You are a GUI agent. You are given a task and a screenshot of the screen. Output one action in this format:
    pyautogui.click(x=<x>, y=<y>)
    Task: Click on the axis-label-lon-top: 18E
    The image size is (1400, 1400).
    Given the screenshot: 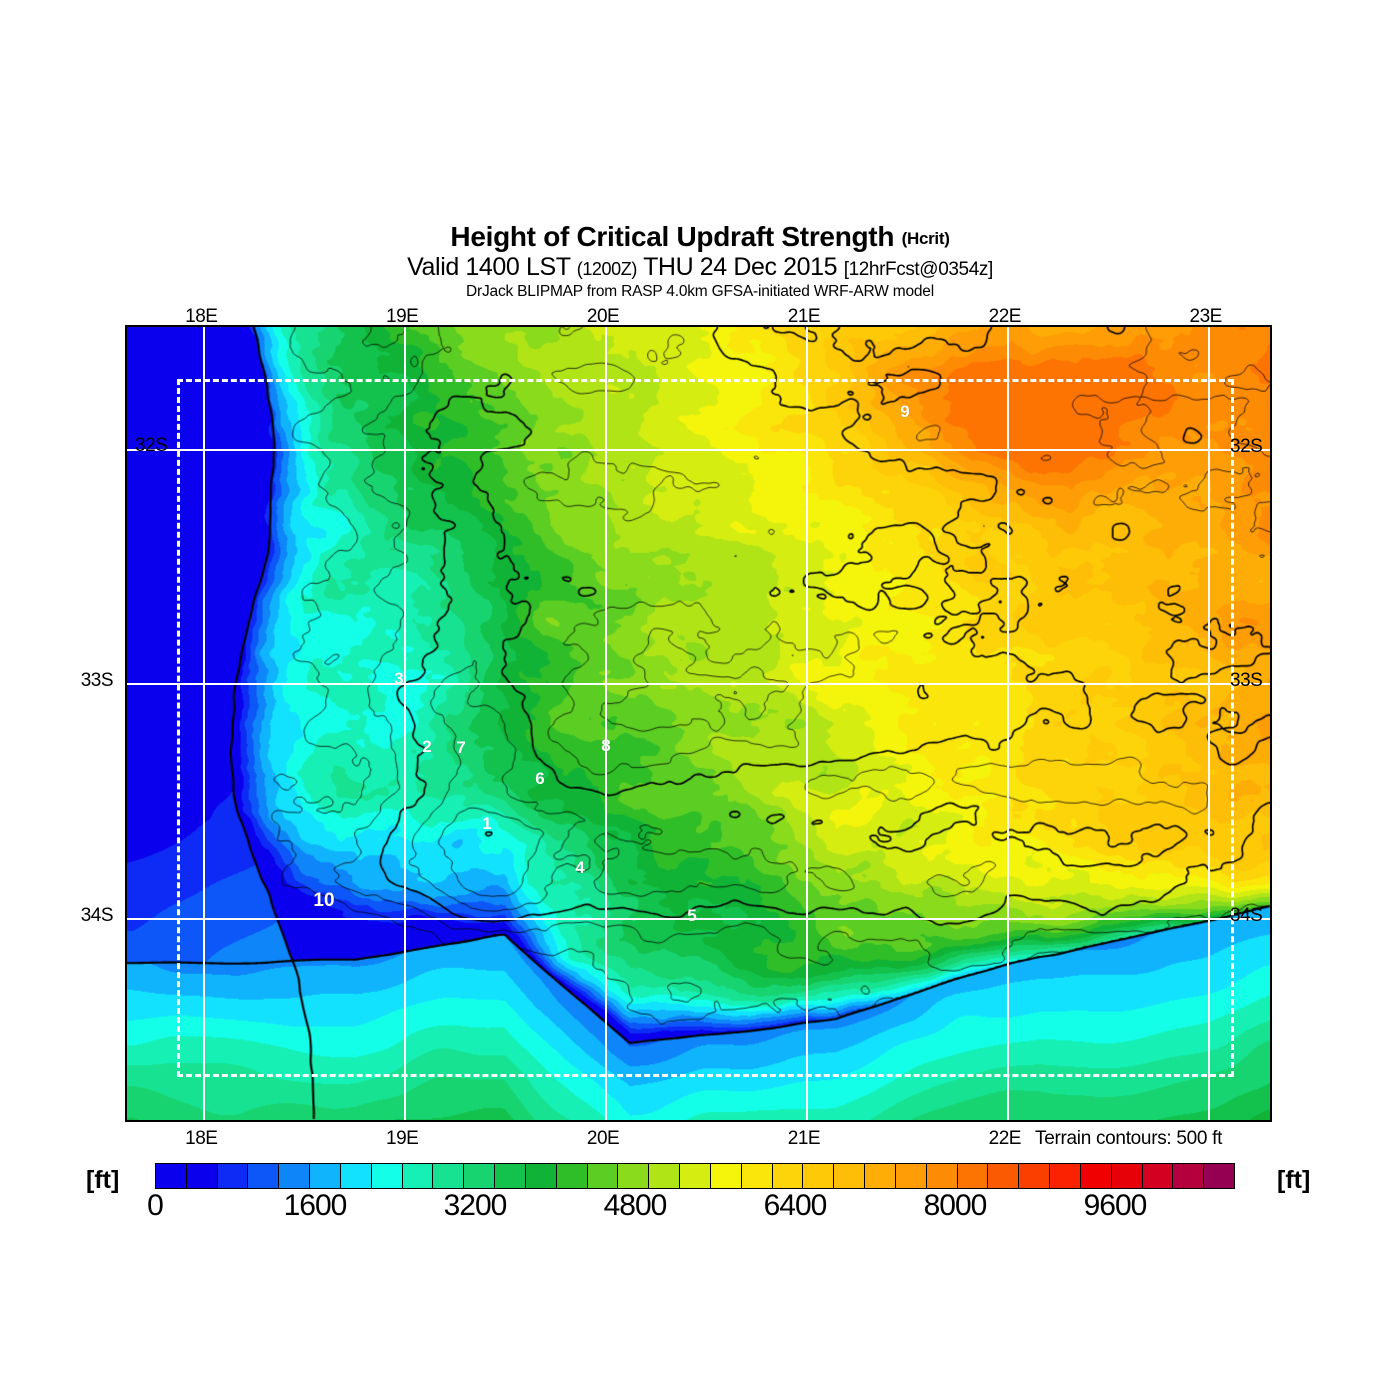 What is the action you would take?
    pyautogui.click(x=201, y=316)
    